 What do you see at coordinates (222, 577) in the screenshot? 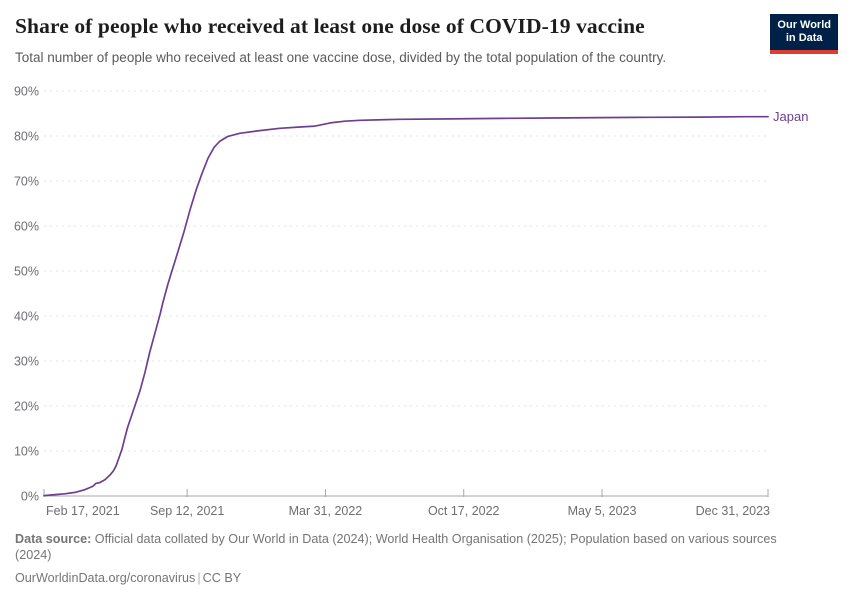
I see `license-badge: CC BY` at bounding box center [222, 577].